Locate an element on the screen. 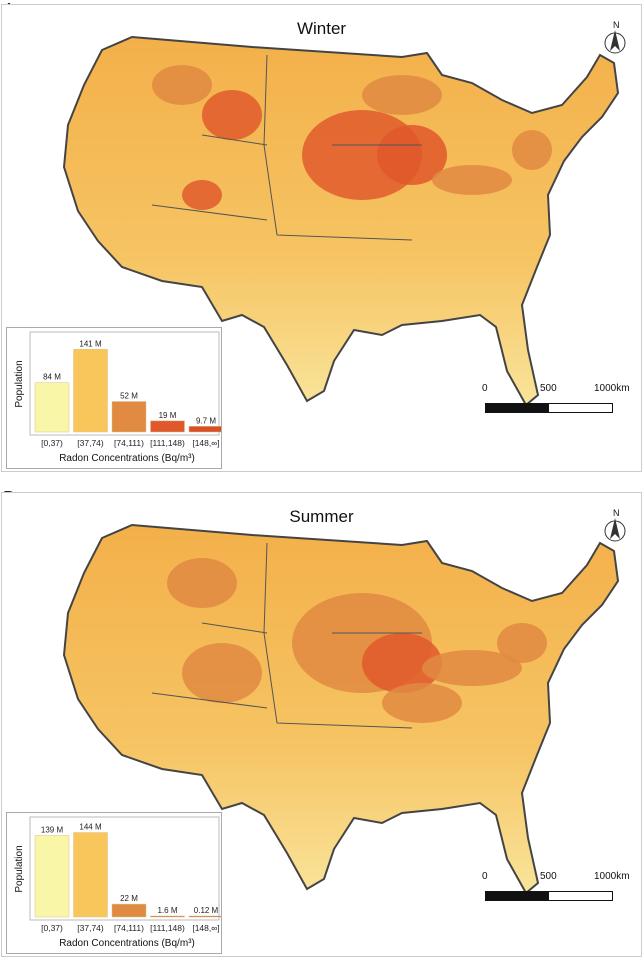 The width and height of the screenshot is (643, 963). data-label: 52 M is located at coordinates (129, 395).